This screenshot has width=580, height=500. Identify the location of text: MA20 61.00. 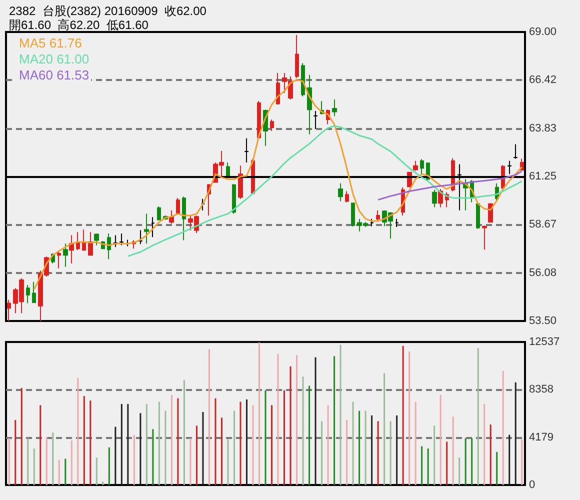
(54, 59).